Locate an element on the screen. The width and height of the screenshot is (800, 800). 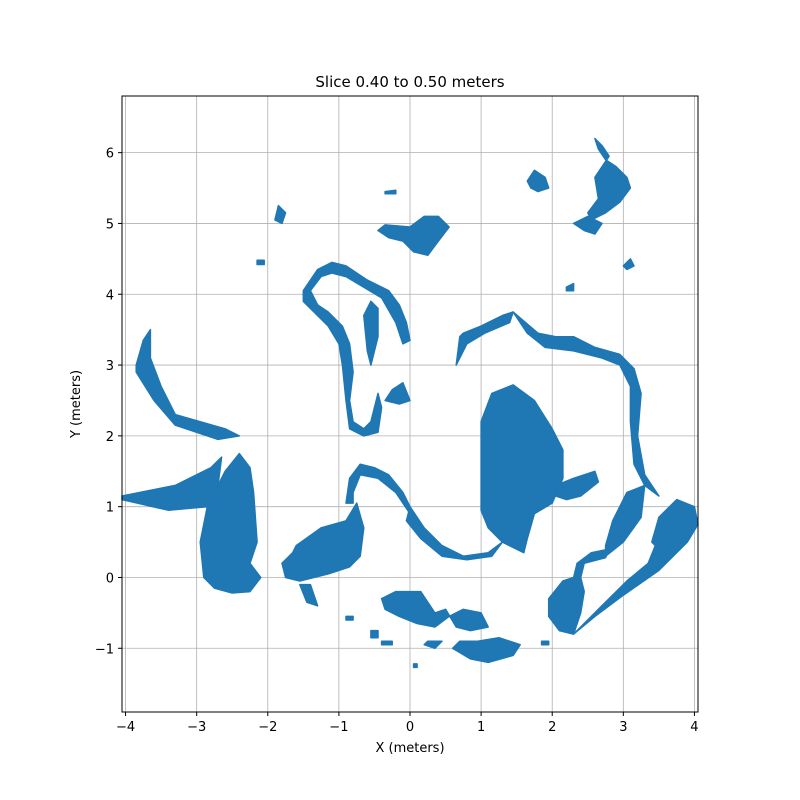
x-tick-label: 0 is located at coordinates (410, 727).